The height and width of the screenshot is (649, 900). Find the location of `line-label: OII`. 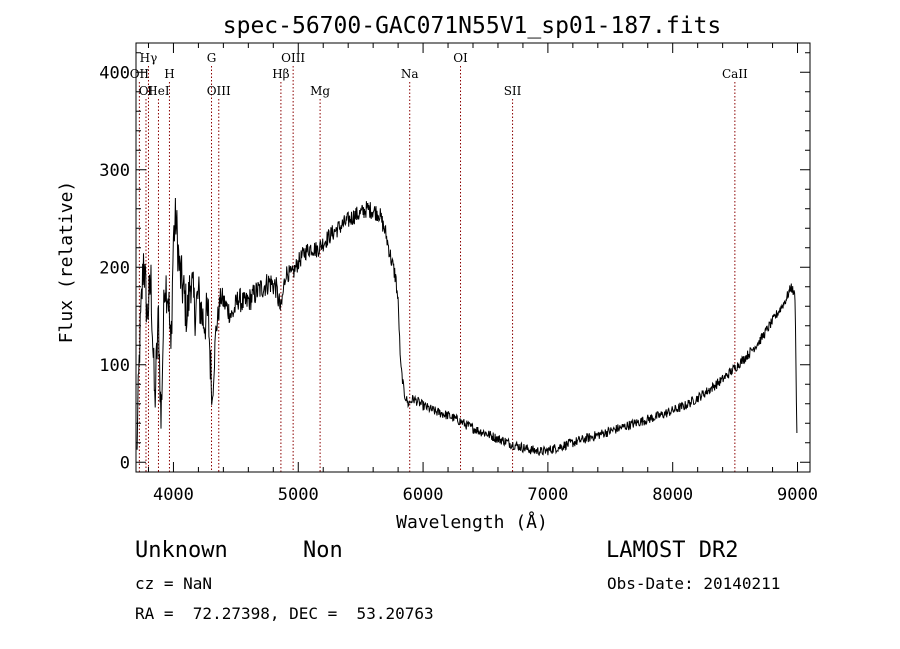

line-label: OII is located at coordinates (140, 74).